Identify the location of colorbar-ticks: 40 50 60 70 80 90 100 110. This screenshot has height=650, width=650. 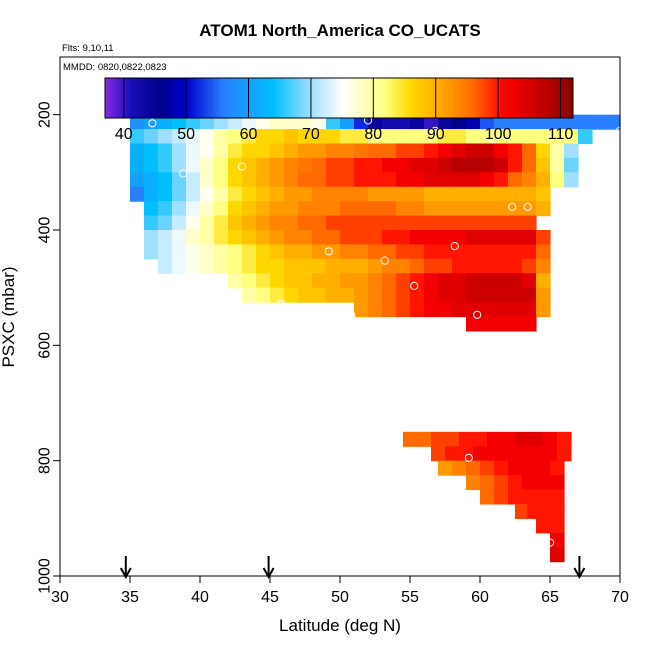
(344, 110).